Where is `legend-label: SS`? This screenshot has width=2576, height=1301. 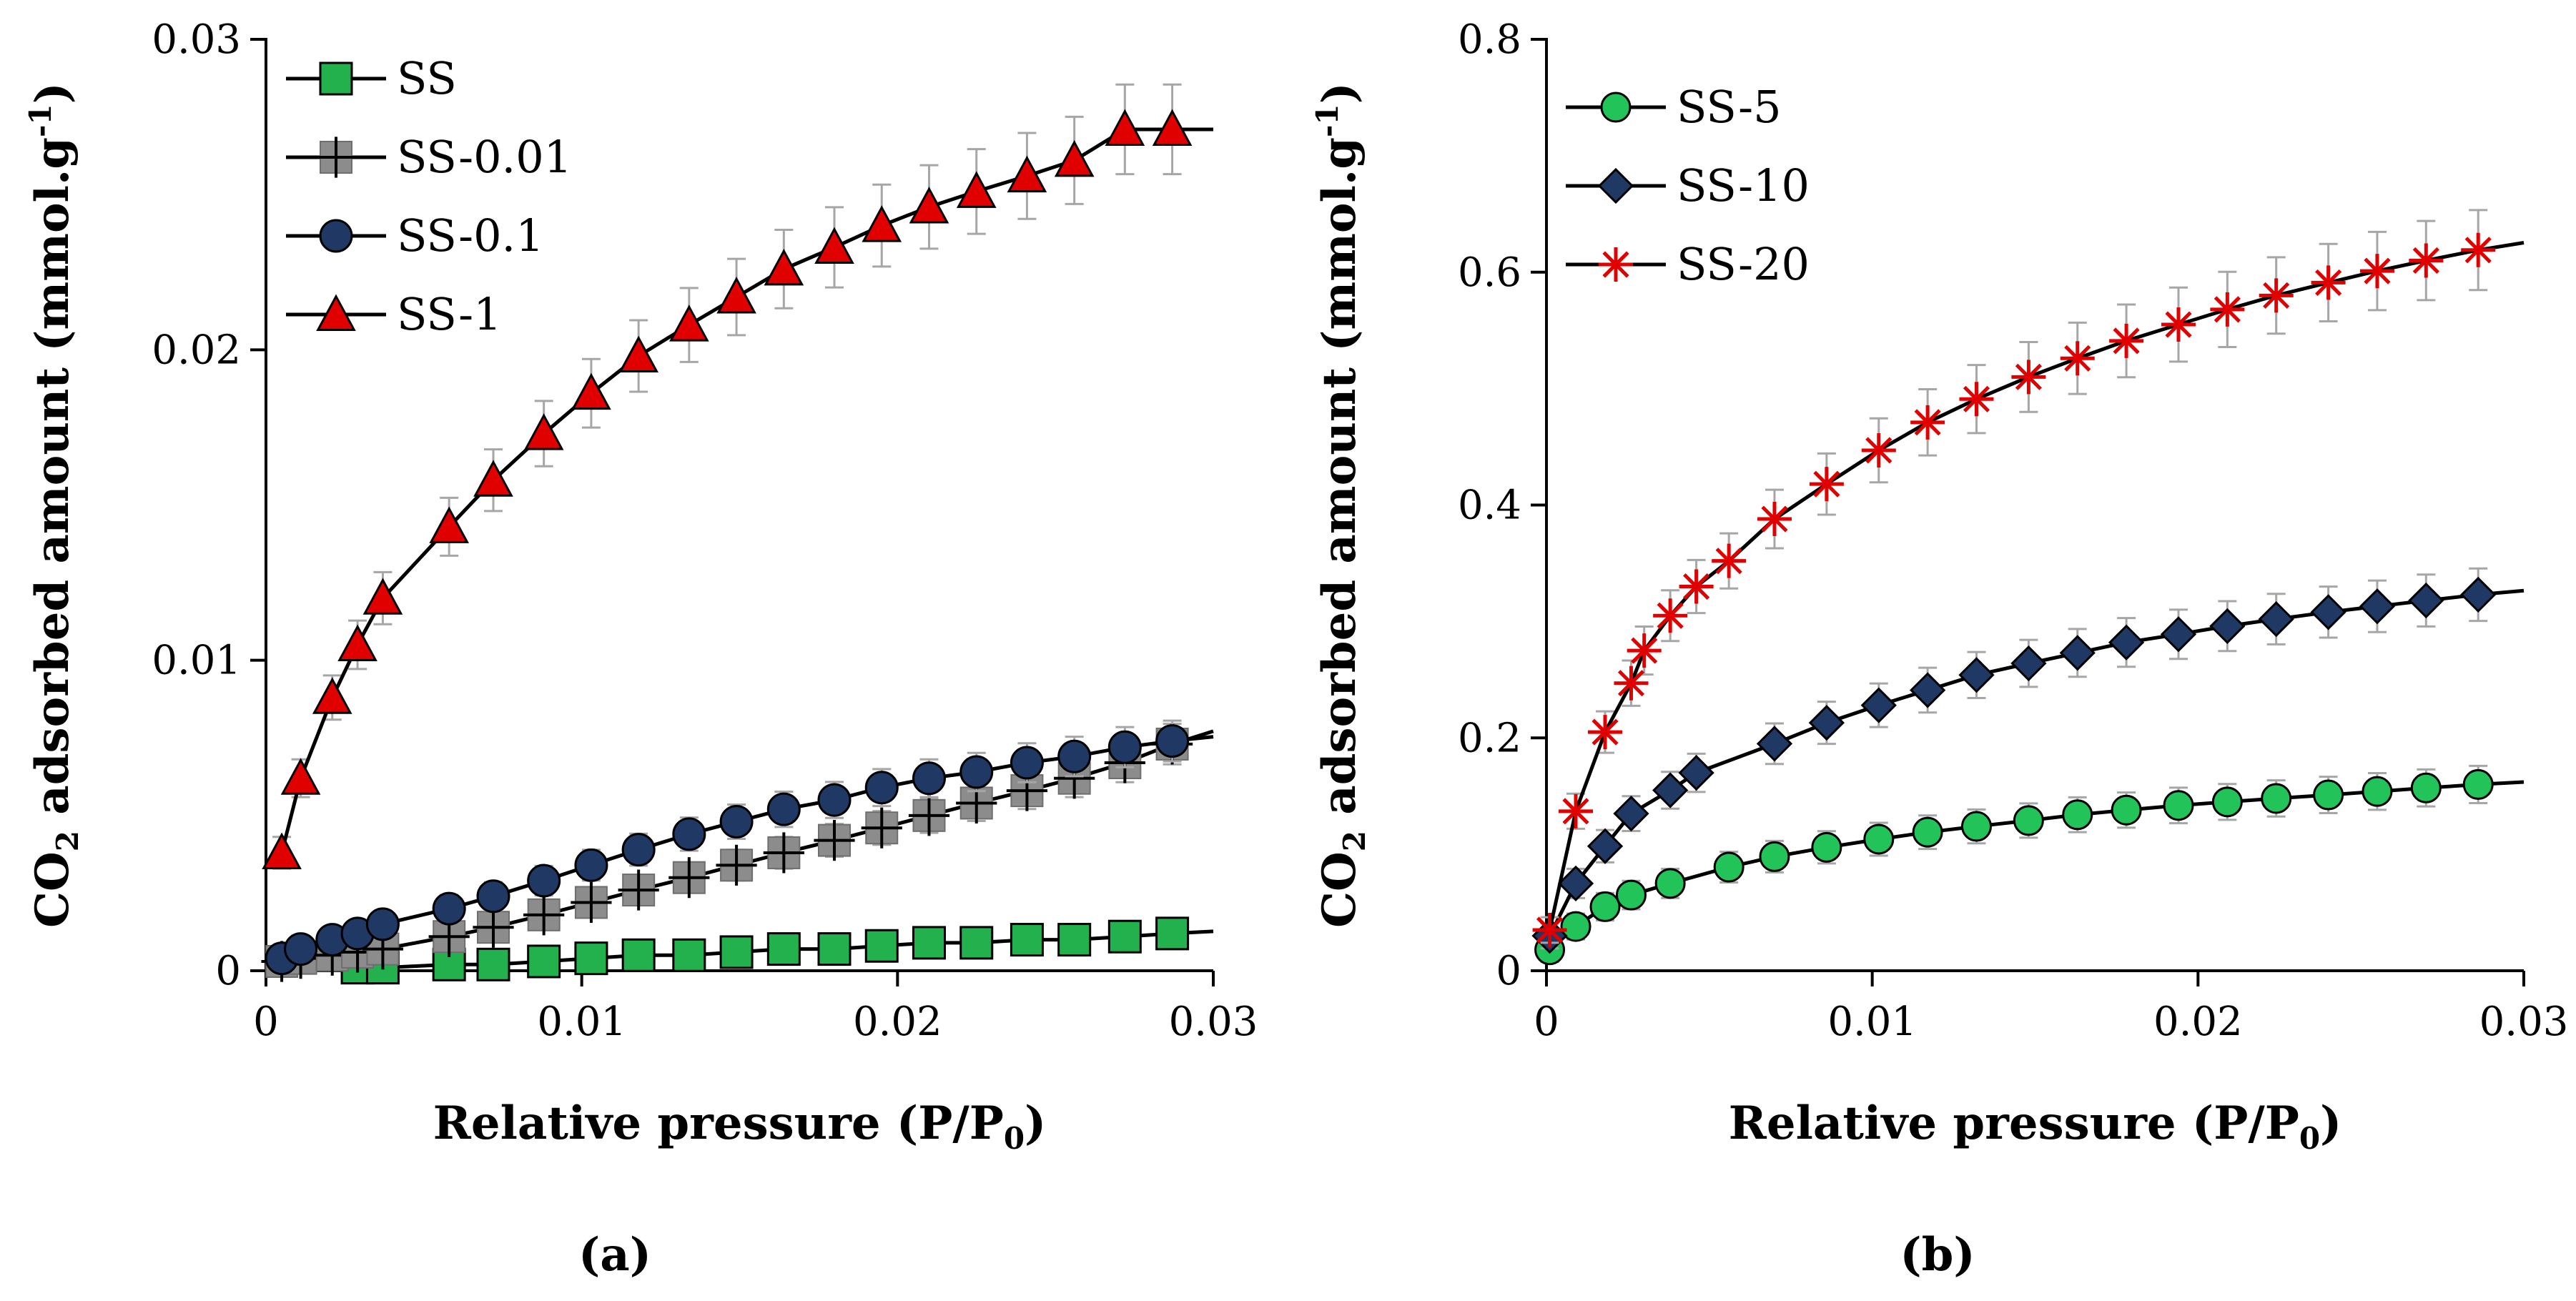
legend-label: SS is located at coordinates (427, 78).